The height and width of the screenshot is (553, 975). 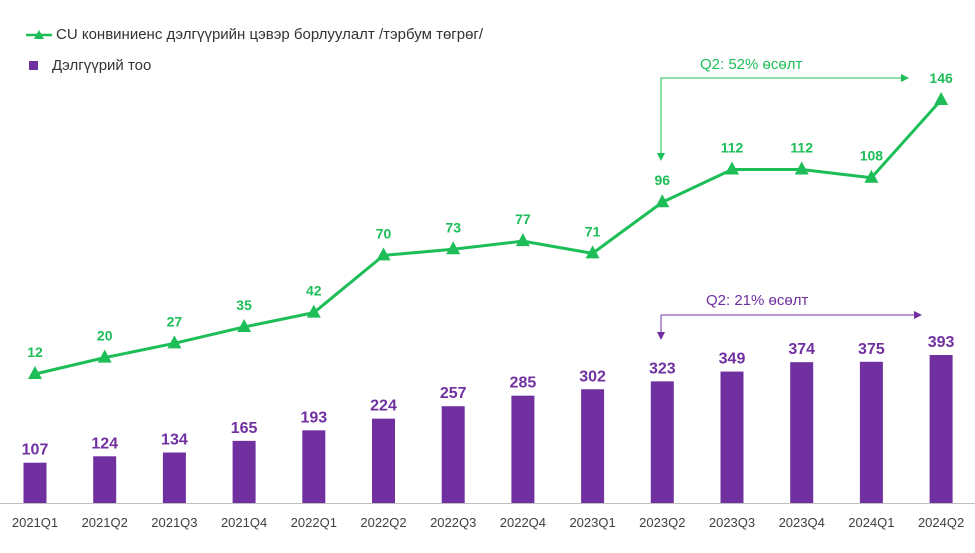 What do you see at coordinates (383, 254) in the screenshot?
I see `sales-marker-2022Q2` at bounding box center [383, 254].